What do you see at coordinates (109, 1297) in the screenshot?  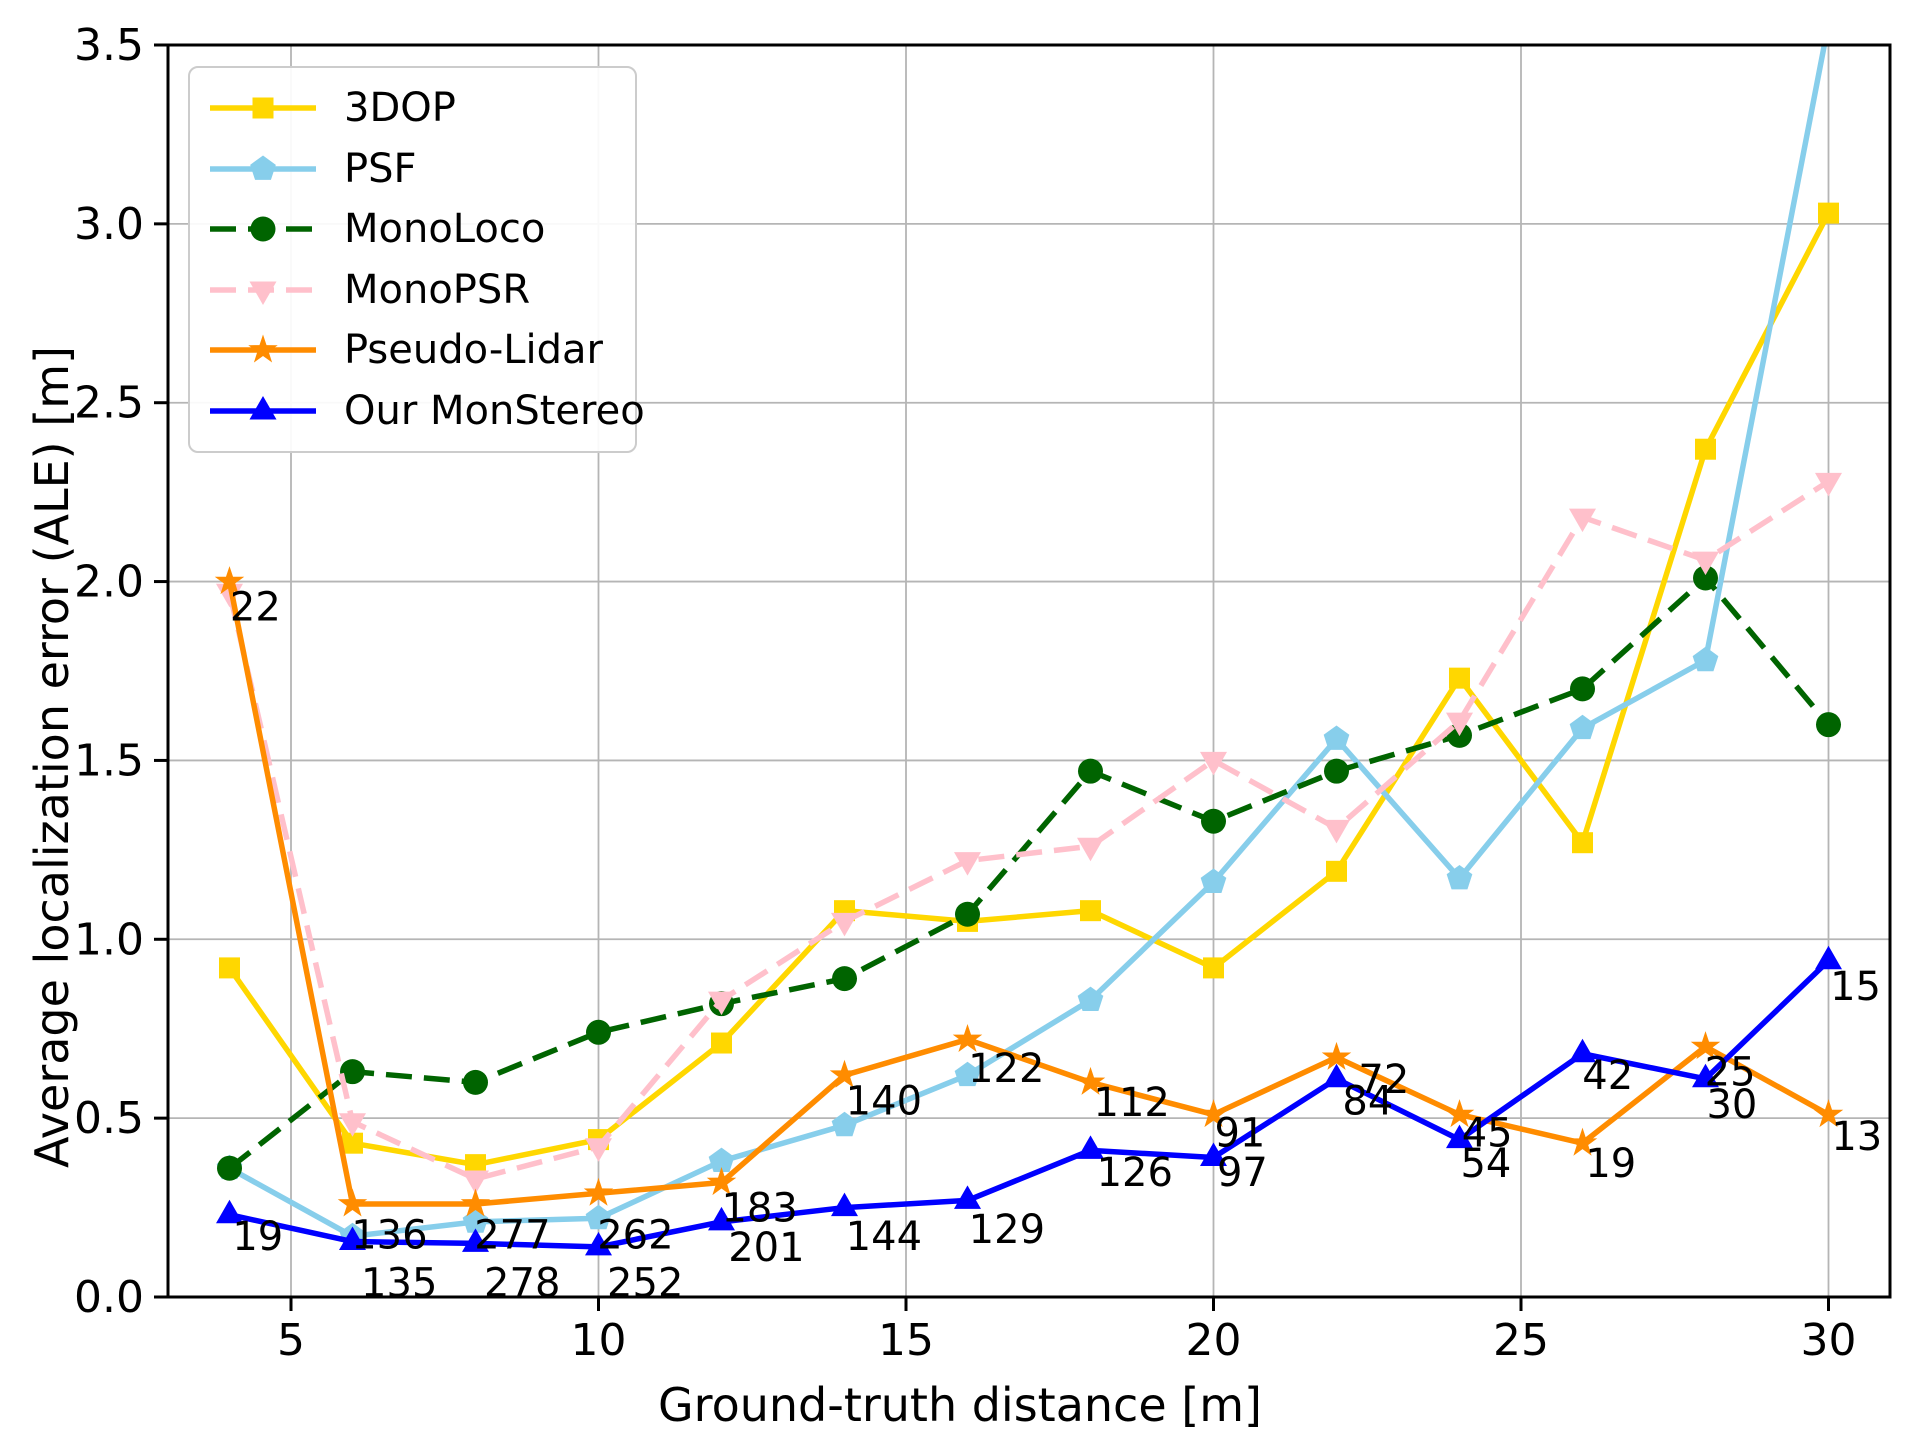 I see `y-tick-label: 0.0` at bounding box center [109, 1297].